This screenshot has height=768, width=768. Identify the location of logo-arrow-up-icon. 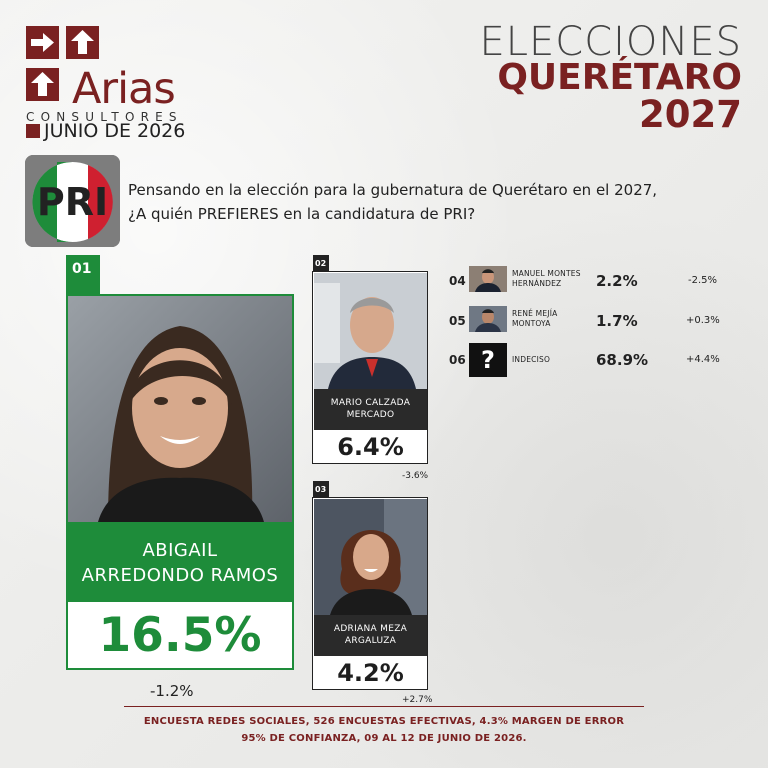
(82, 42).